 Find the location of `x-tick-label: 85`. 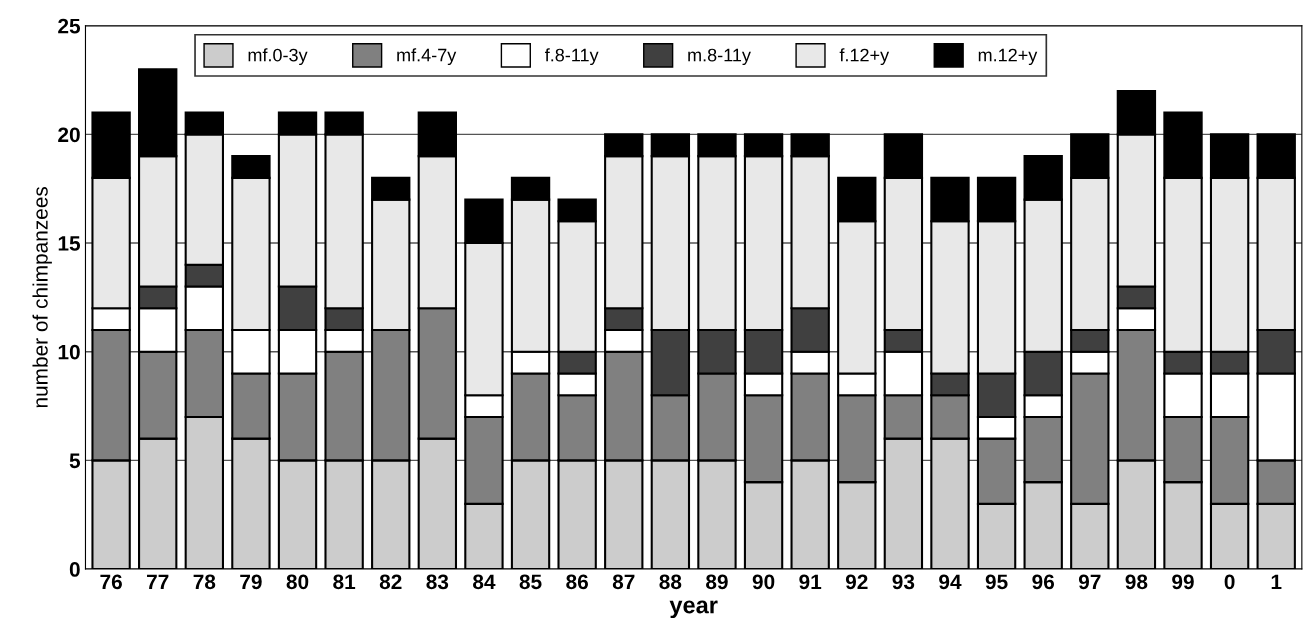

x-tick-label: 85 is located at coordinates (530, 582).